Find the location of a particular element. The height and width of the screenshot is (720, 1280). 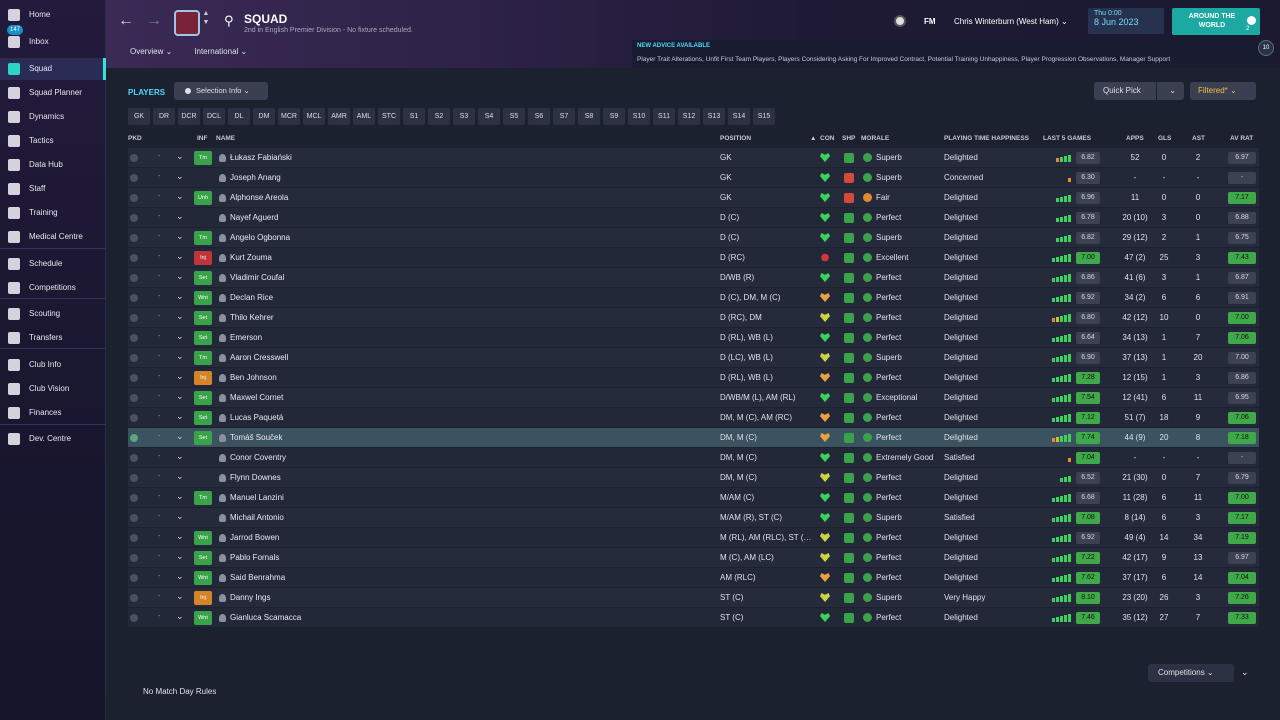

col-name: NAME is located at coordinates (226, 138).